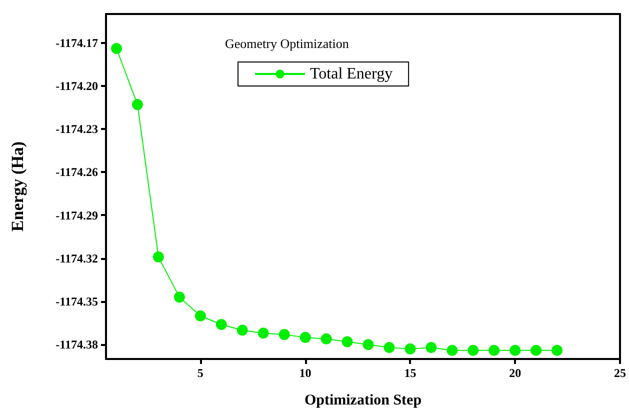 The image size is (629, 413). What do you see at coordinates (17, 186) in the screenshot?
I see `y-axis-title: Energy (Ha)` at bounding box center [17, 186].